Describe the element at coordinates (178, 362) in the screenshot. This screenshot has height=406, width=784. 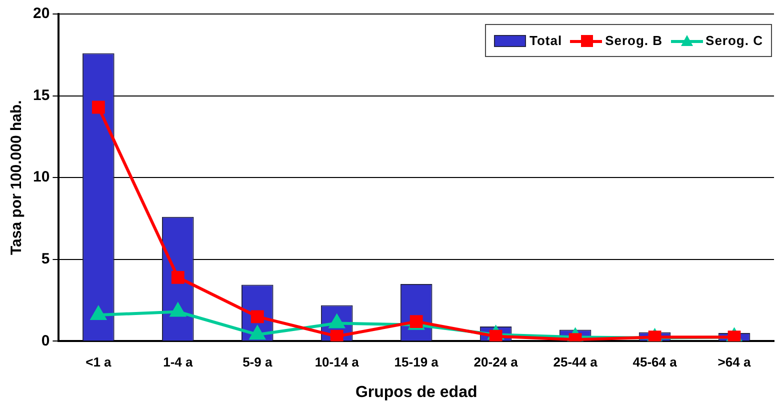
I see `x-tick-label: 1-4 a` at that location.